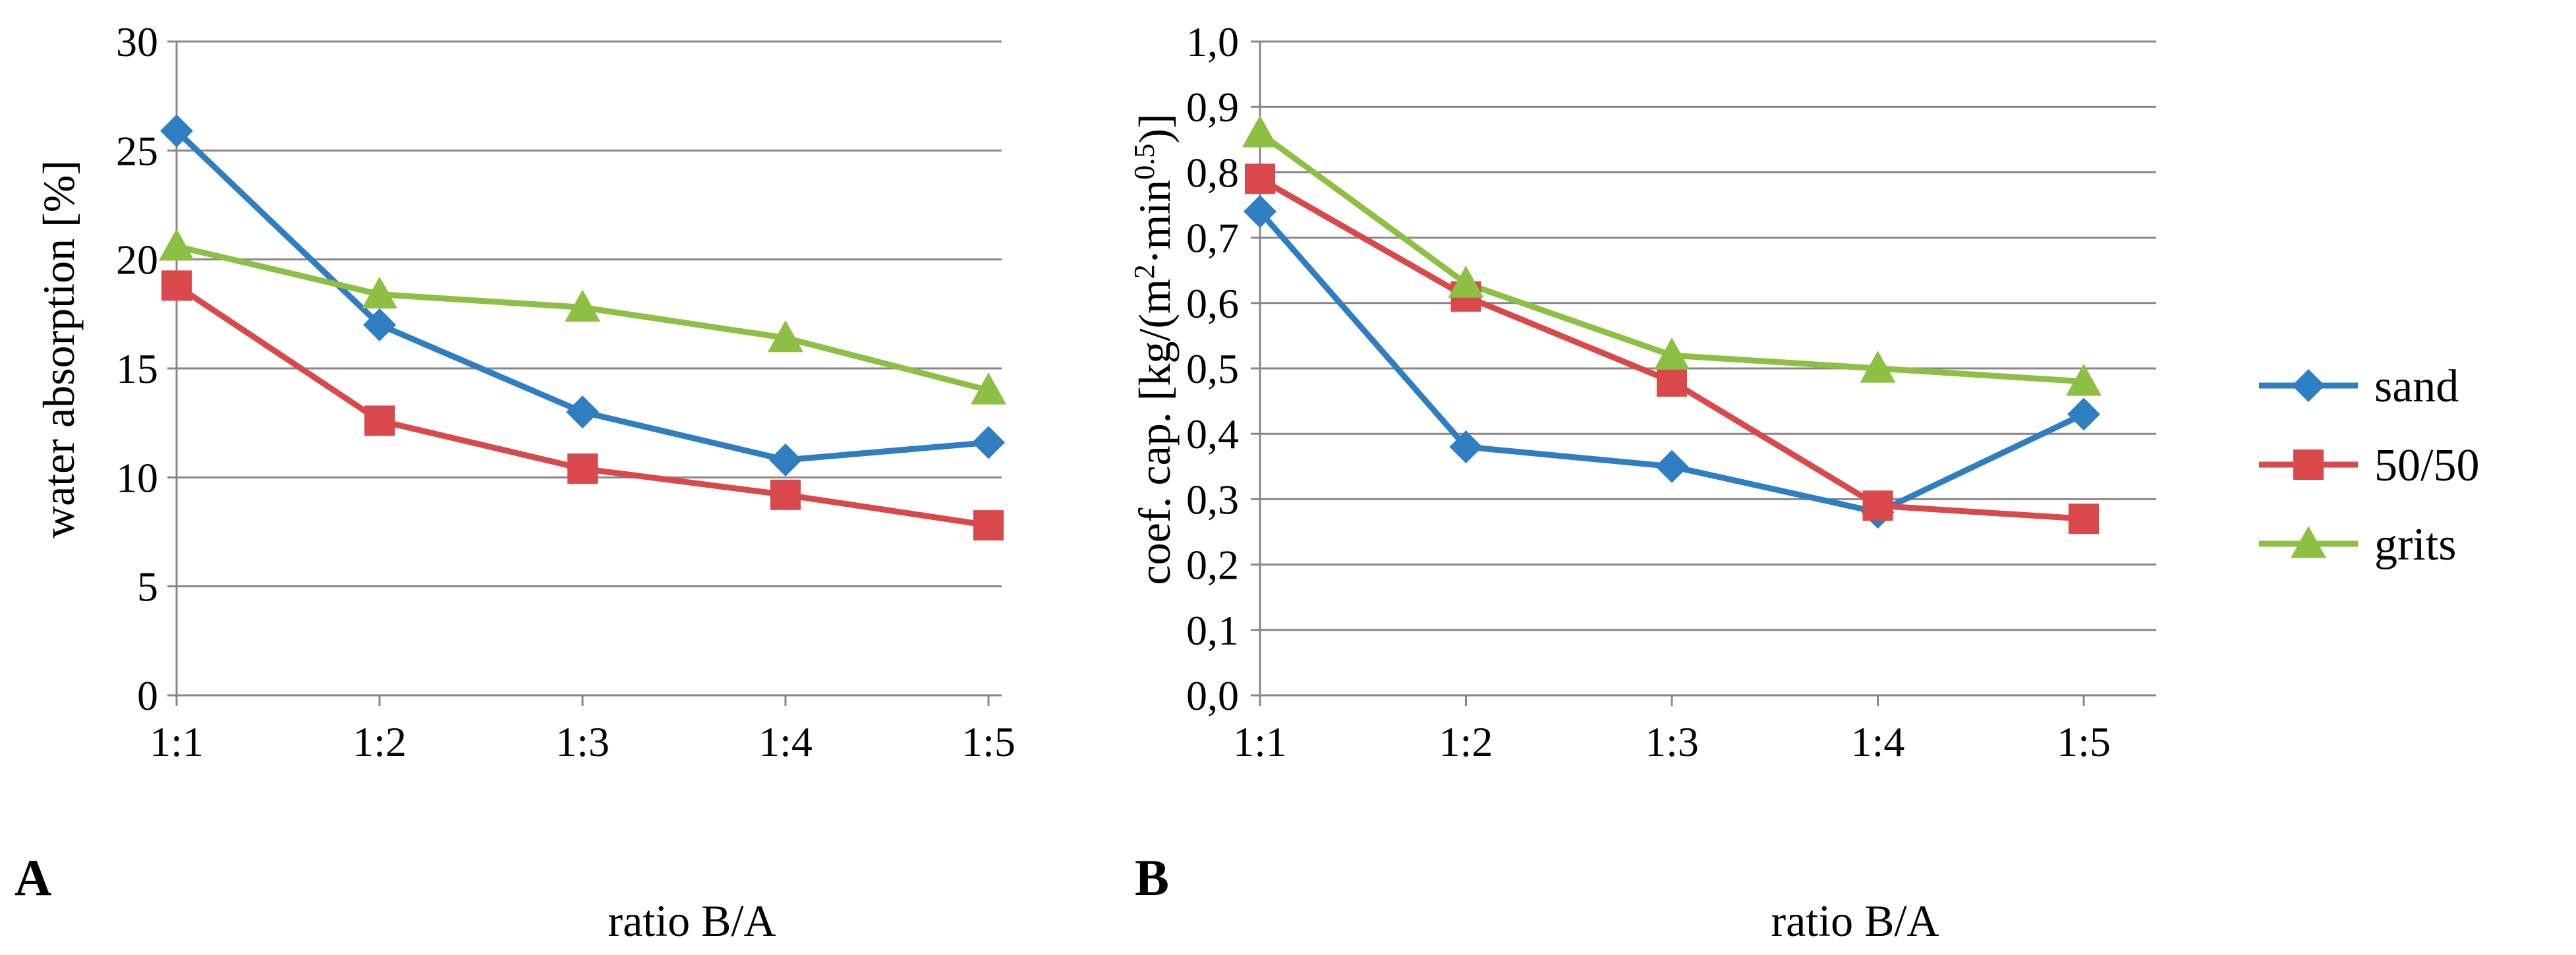  I want to click on chart-a-panel-label: A, so click(32, 878).